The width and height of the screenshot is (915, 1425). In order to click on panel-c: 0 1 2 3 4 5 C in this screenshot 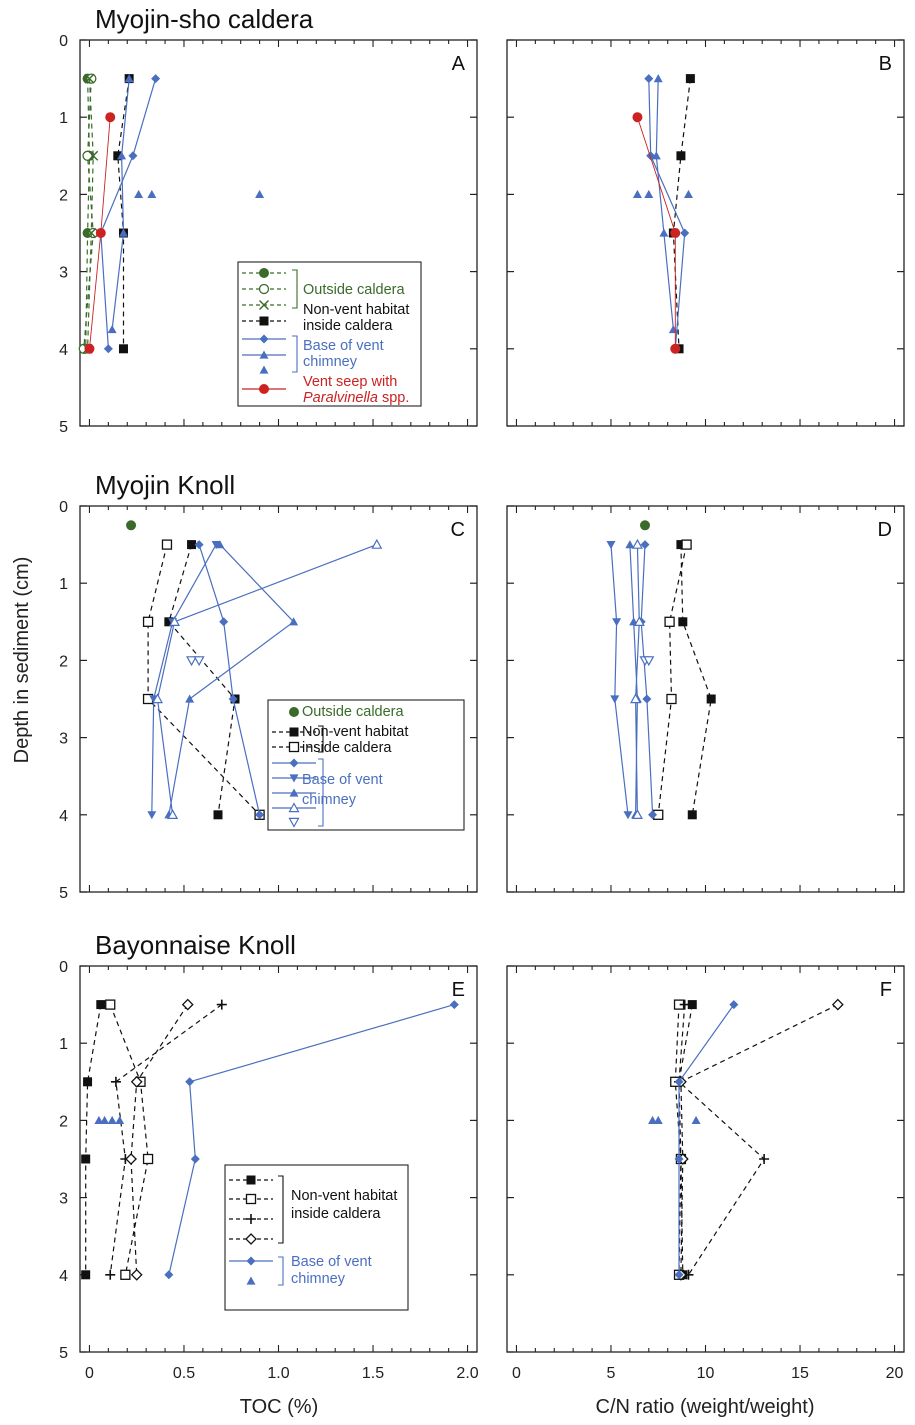, I will do `click(268, 700)`.